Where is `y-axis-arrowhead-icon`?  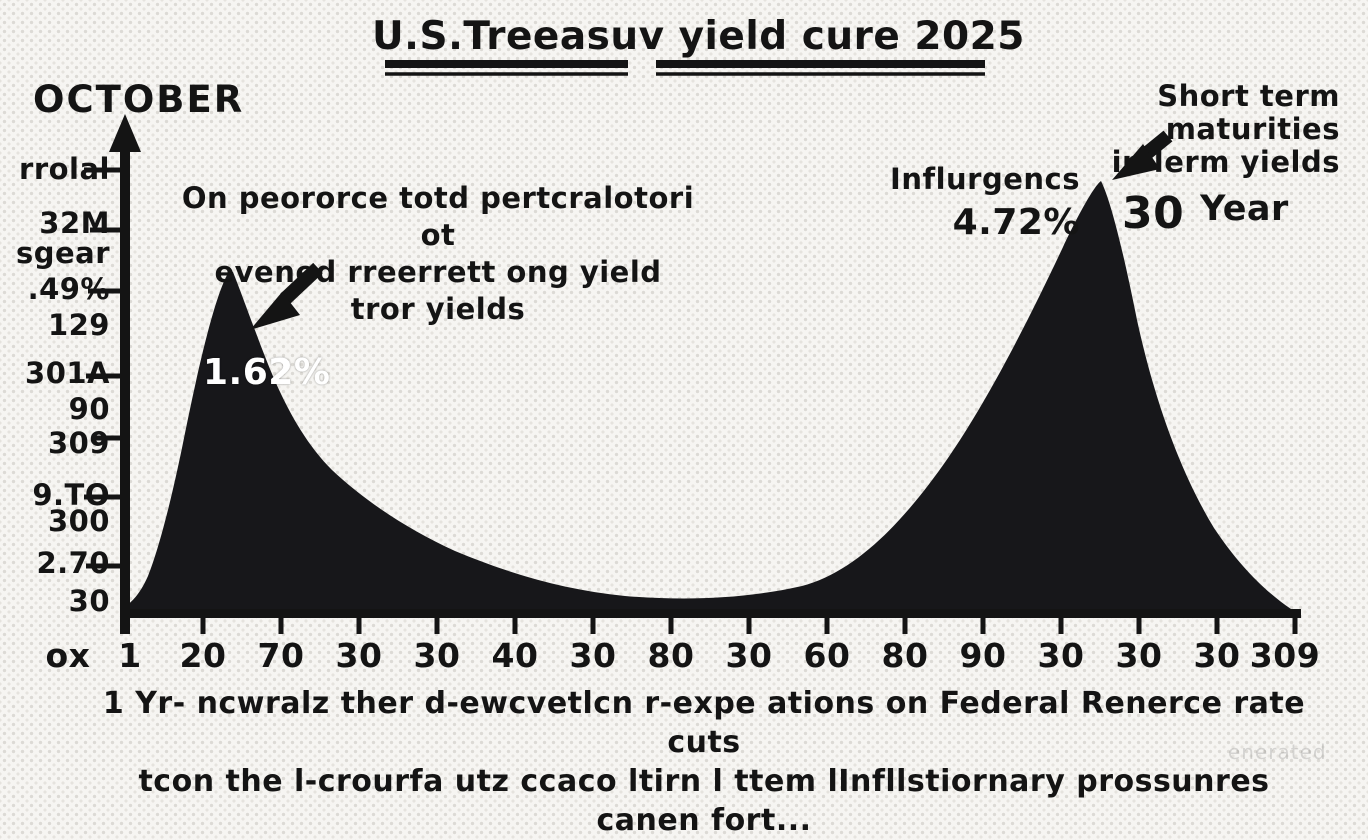
y-axis-arrowhead-icon is located at coordinates (125, 133).